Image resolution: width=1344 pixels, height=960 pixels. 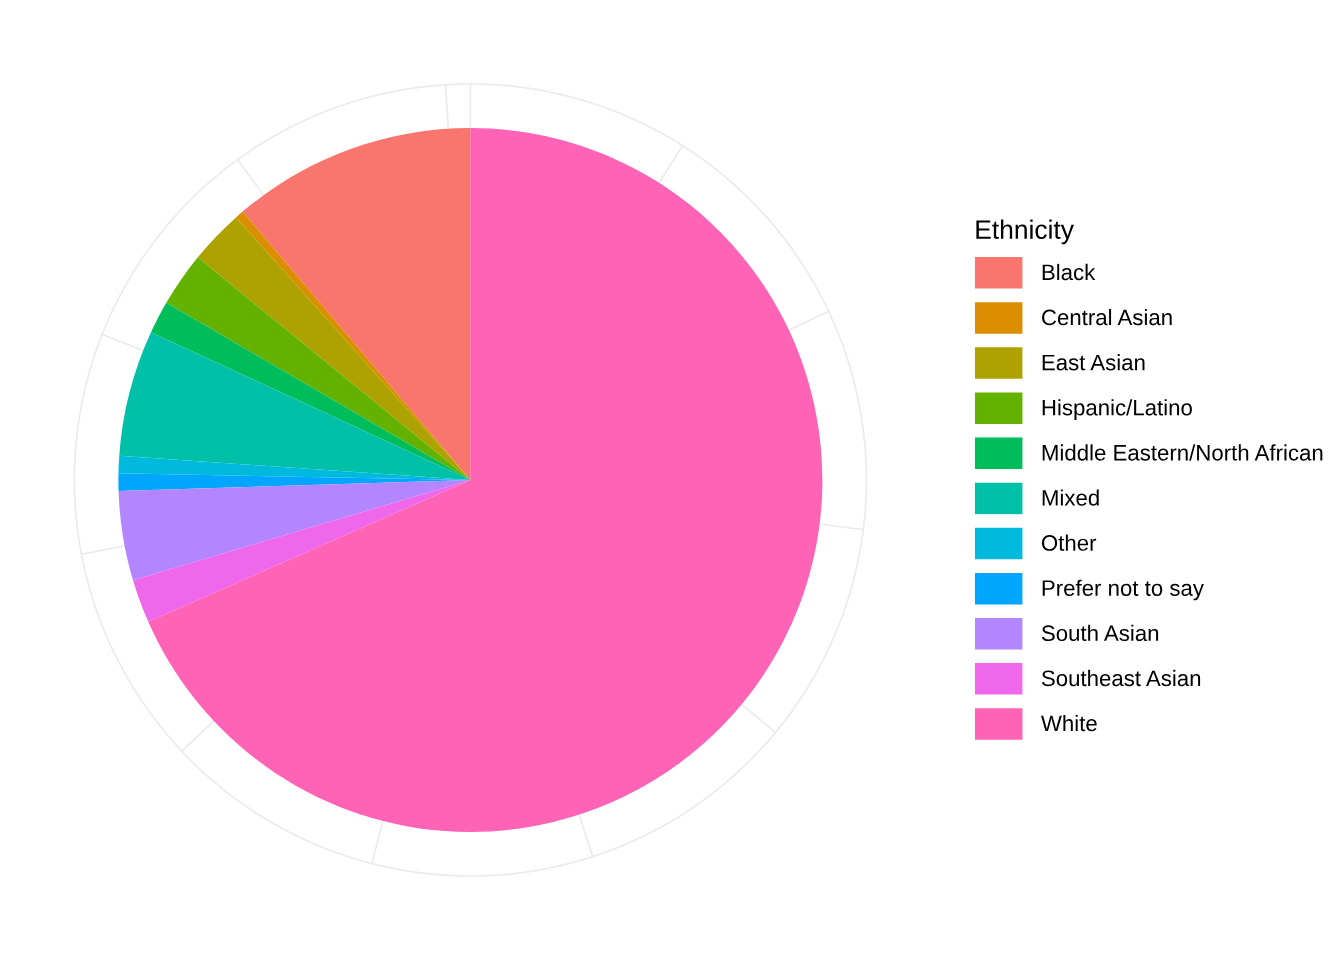 What do you see at coordinates (1093, 362) in the screenshot?
I see `legend-label: East Asian` at bounding box center [1093, 362].